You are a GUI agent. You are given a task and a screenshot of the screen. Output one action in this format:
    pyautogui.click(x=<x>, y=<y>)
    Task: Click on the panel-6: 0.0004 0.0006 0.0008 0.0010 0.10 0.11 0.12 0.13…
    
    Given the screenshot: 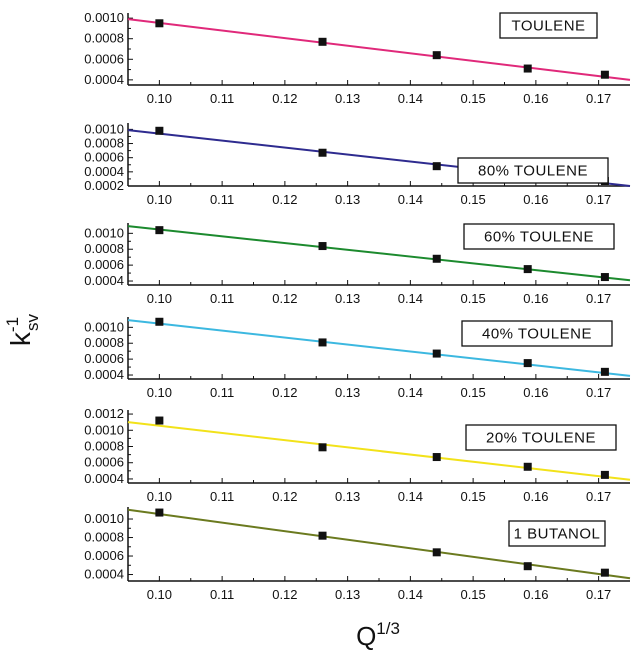 What is the action you would take?
    pyautogui.click(x=357, y=554)
    